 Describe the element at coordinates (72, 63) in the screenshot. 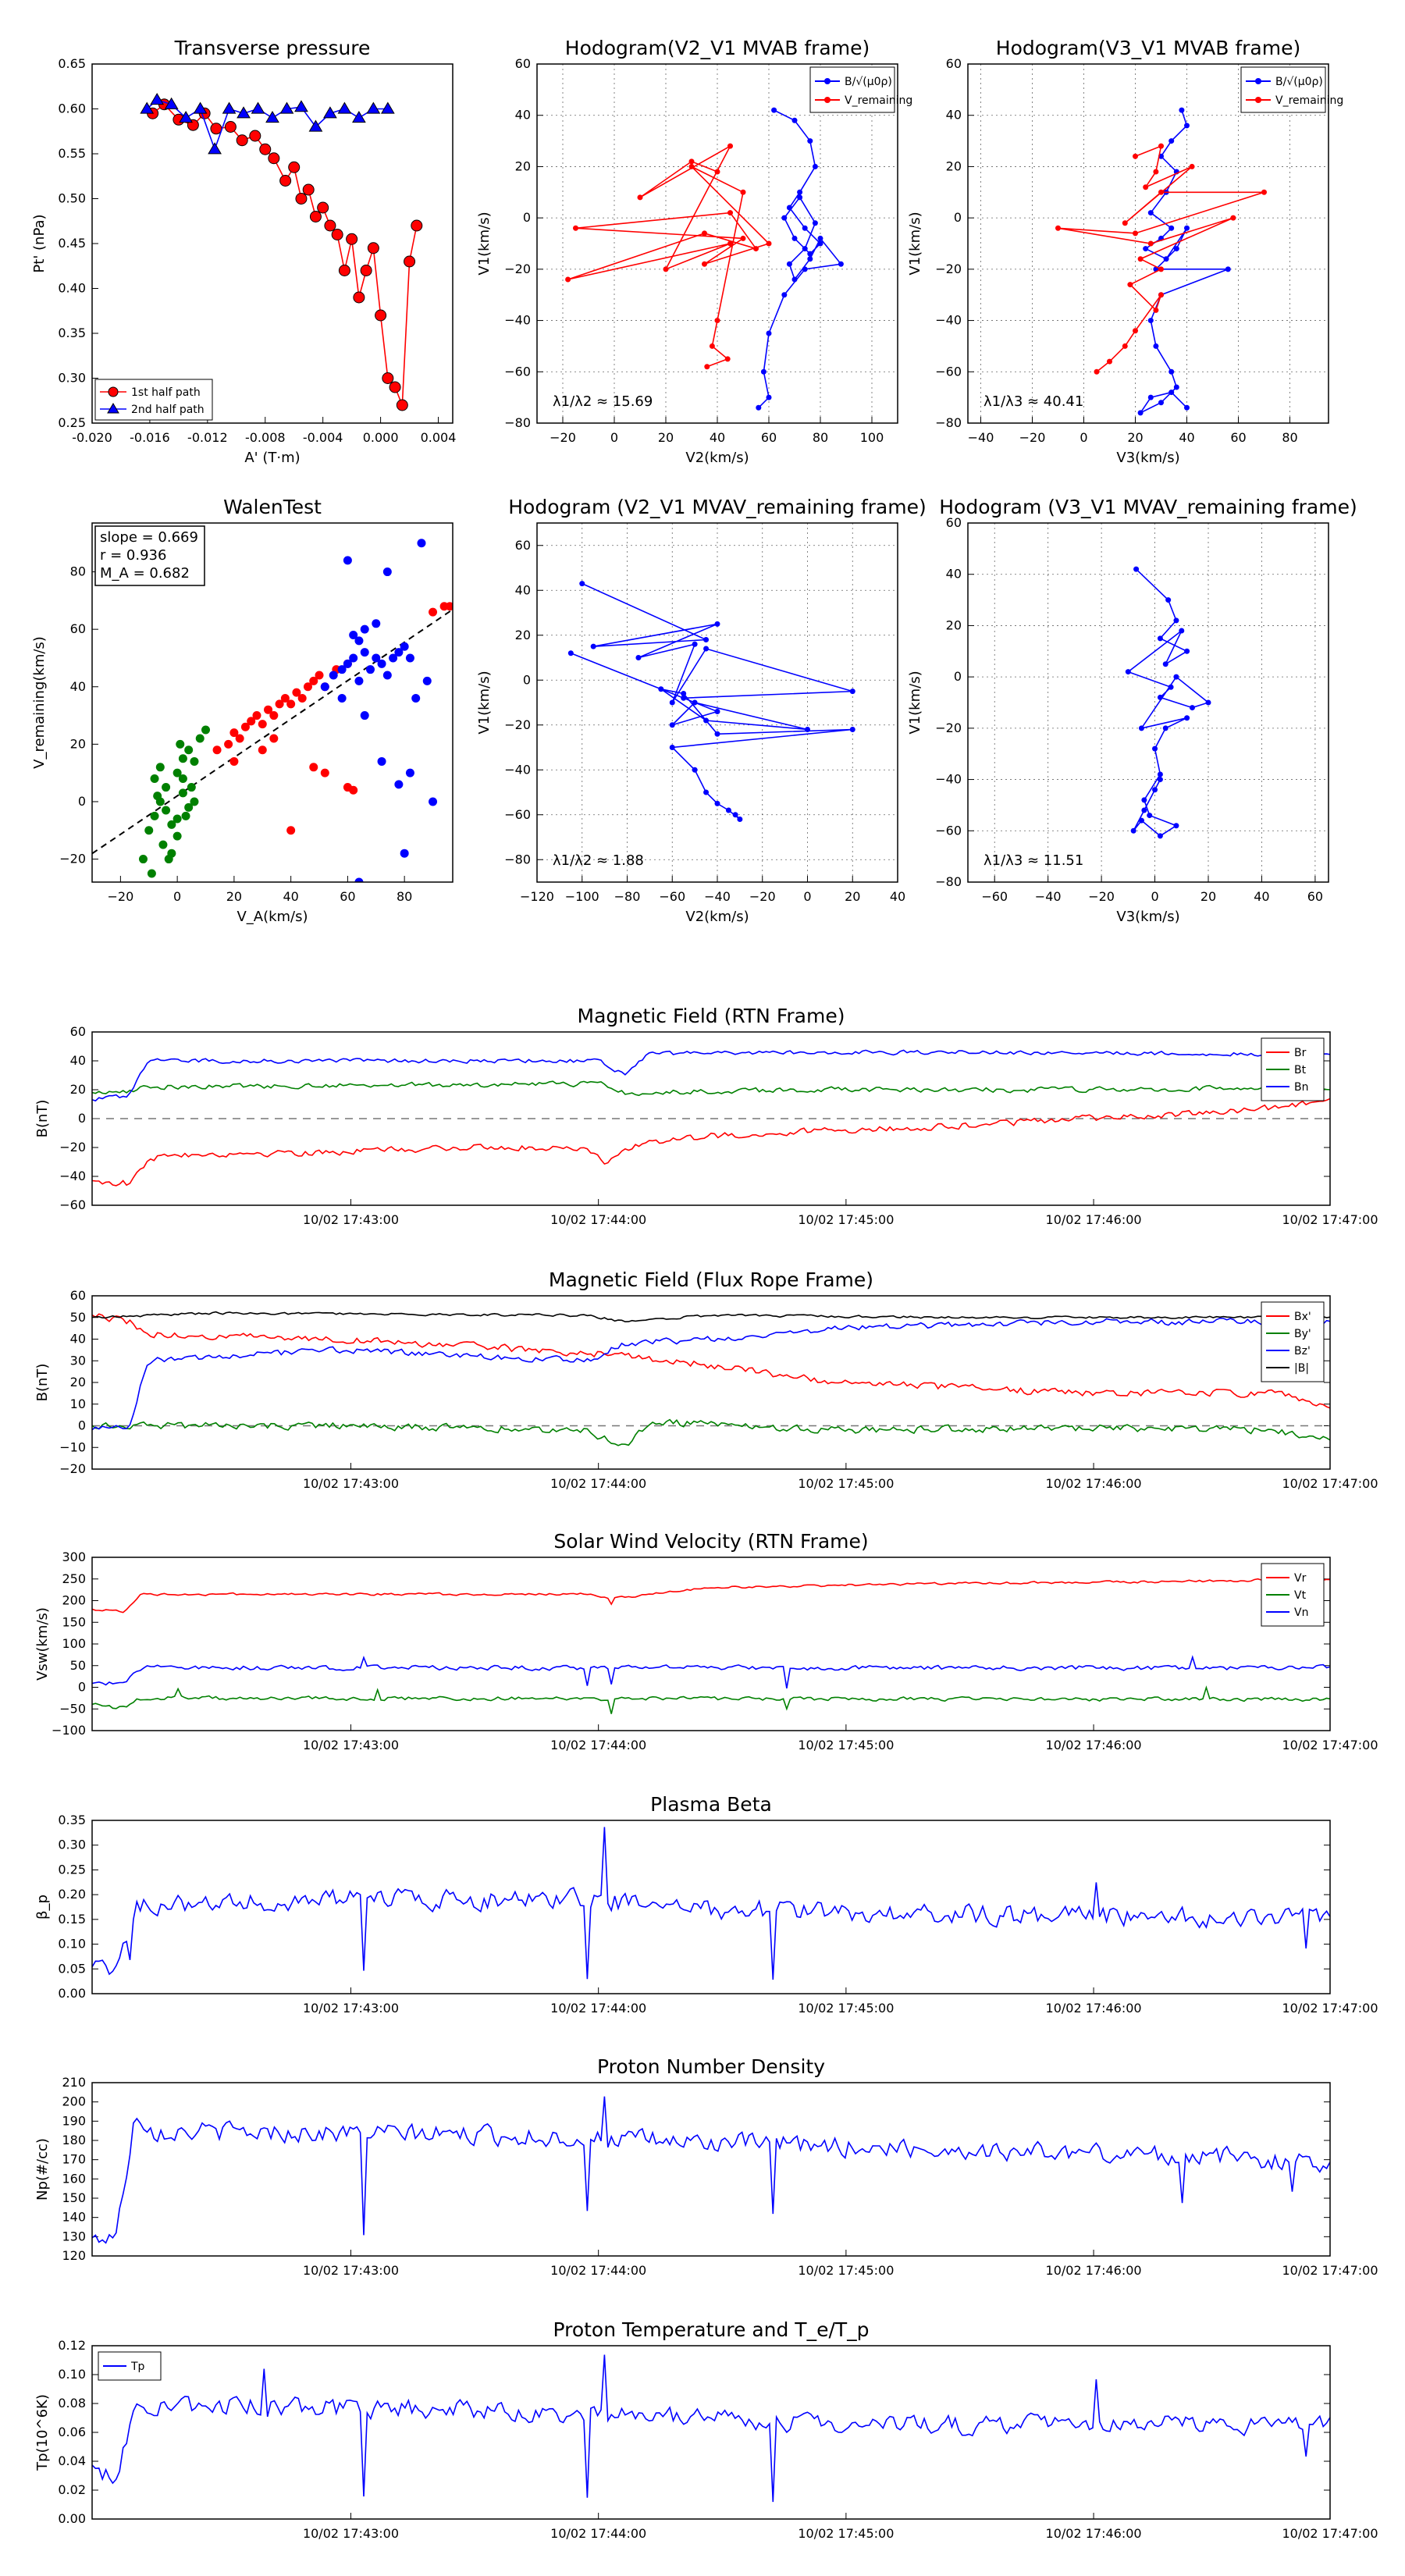

I see `y-tick-label: 0.65` at that location.